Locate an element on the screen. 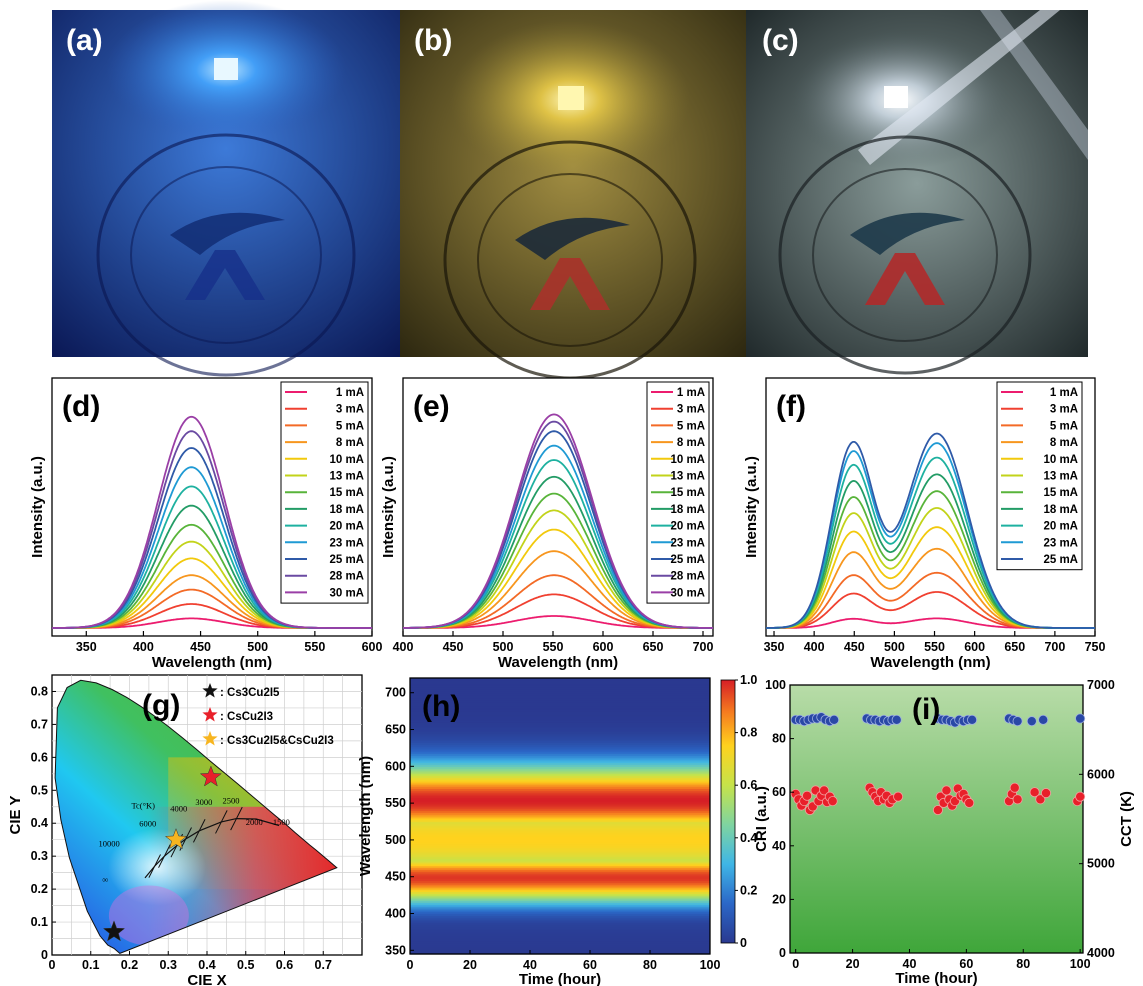  x-tick-label: 350 is located at coordinates (774, 647).